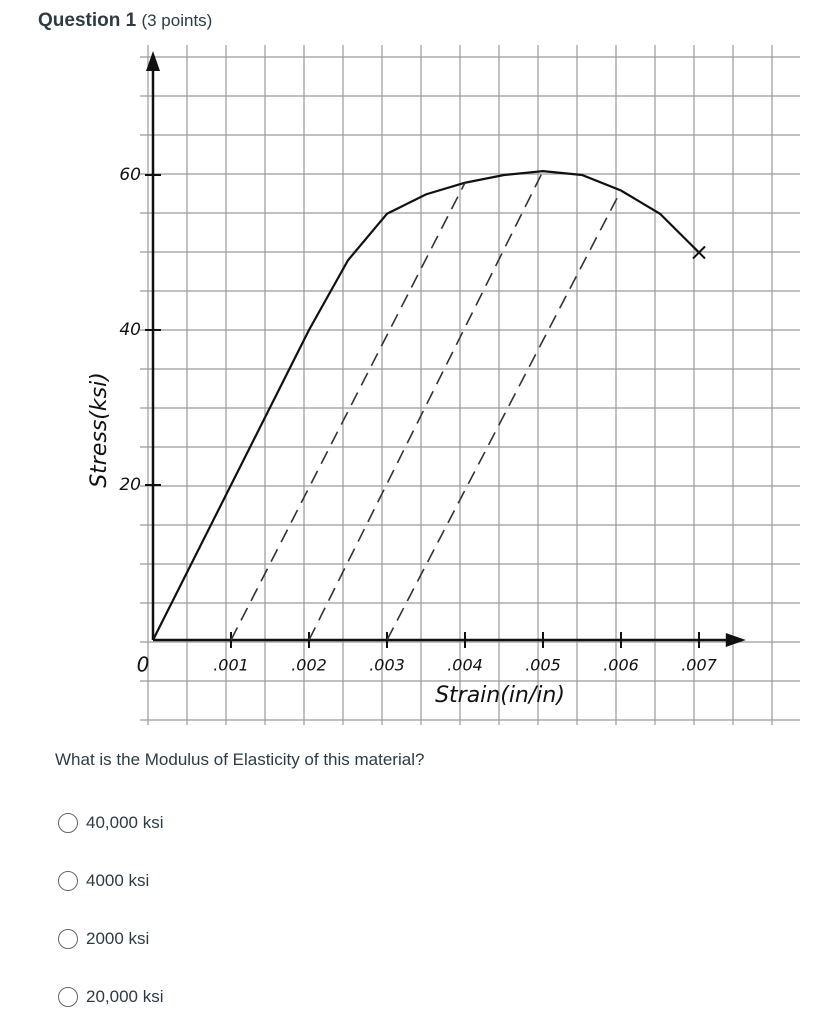 The image size is (824, 1024). Describe the element at coordinates (500, 695) in the screenshot. I see `x-axis-label: Strain(in/in)` at that location.